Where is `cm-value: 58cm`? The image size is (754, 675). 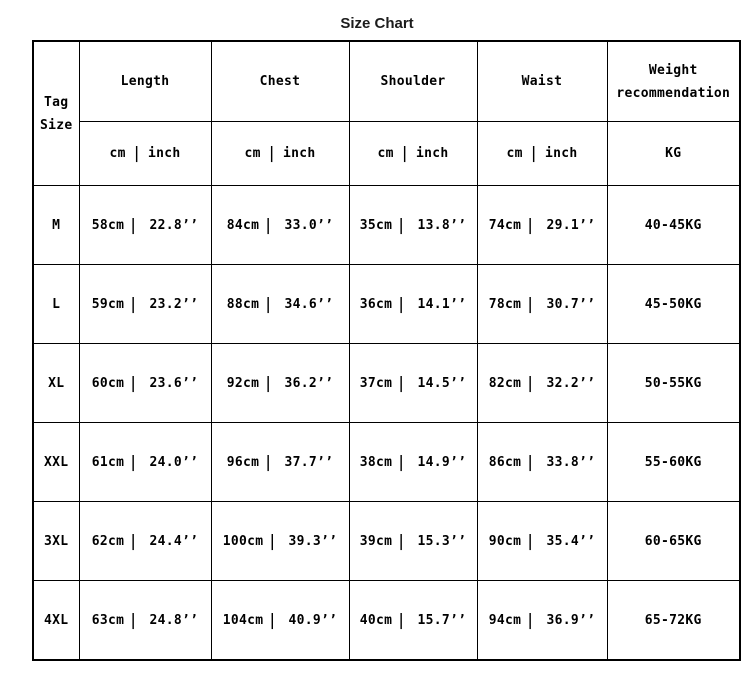
cm-value: 58cm is located at coordinates (108, 225).